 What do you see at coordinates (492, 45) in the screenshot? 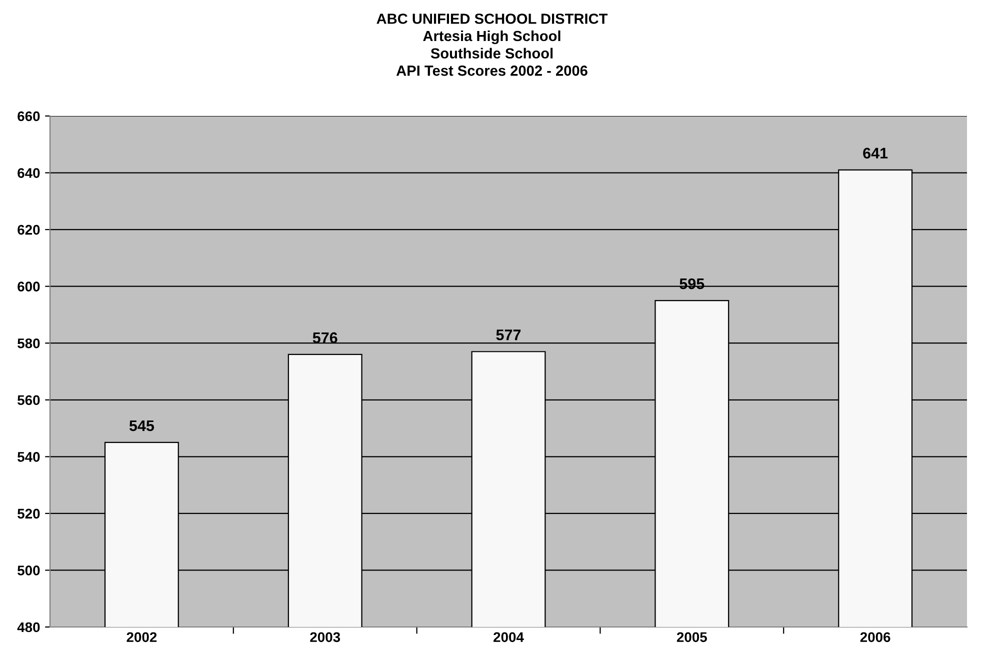
I see `chart-title: ABC UNIFIED SCHOOL DISTRICT Artesia High School Southside School API Test Scores 2002 - 2006` at bounding box center [492, 45].